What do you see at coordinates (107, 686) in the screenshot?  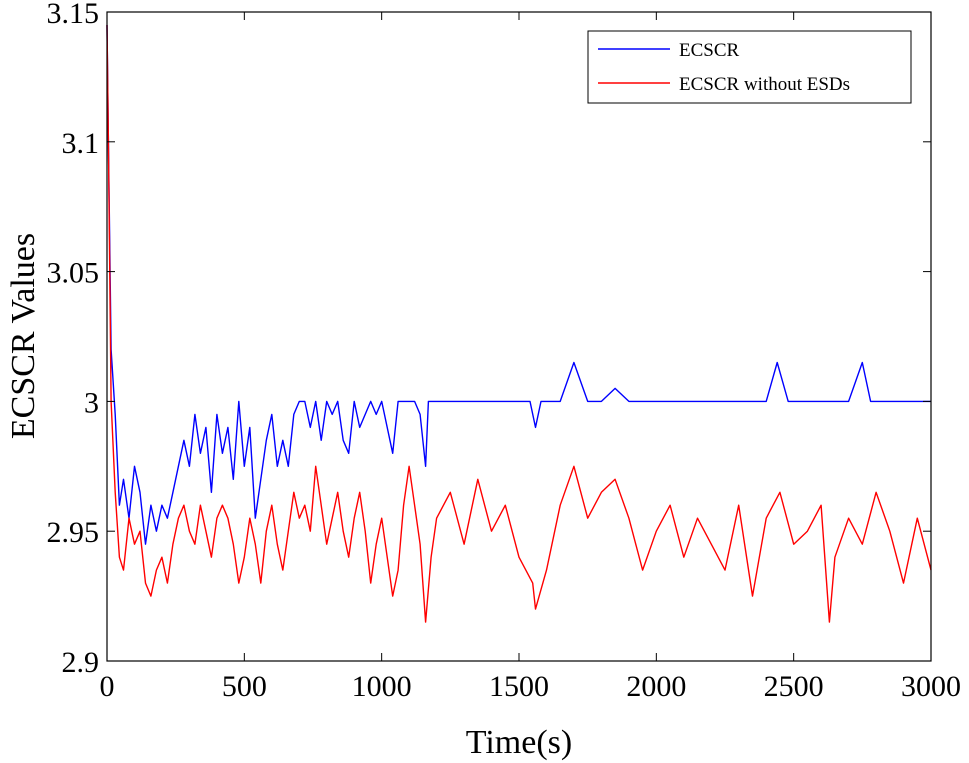 I see `x-tick-label: 0` at bounding box center [107, 686].